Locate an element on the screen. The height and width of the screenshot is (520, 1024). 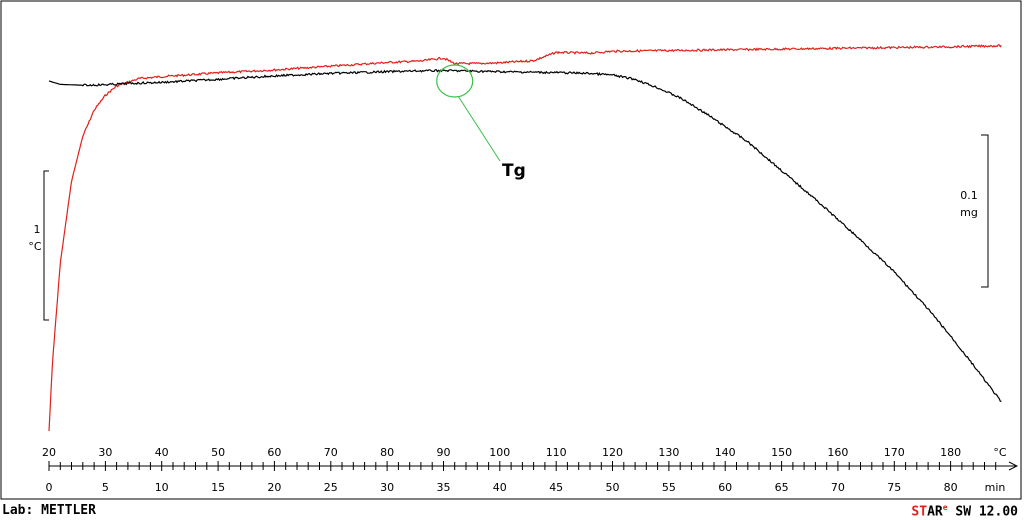
time-tick-label: 75 is located at coordinates (894, 487).